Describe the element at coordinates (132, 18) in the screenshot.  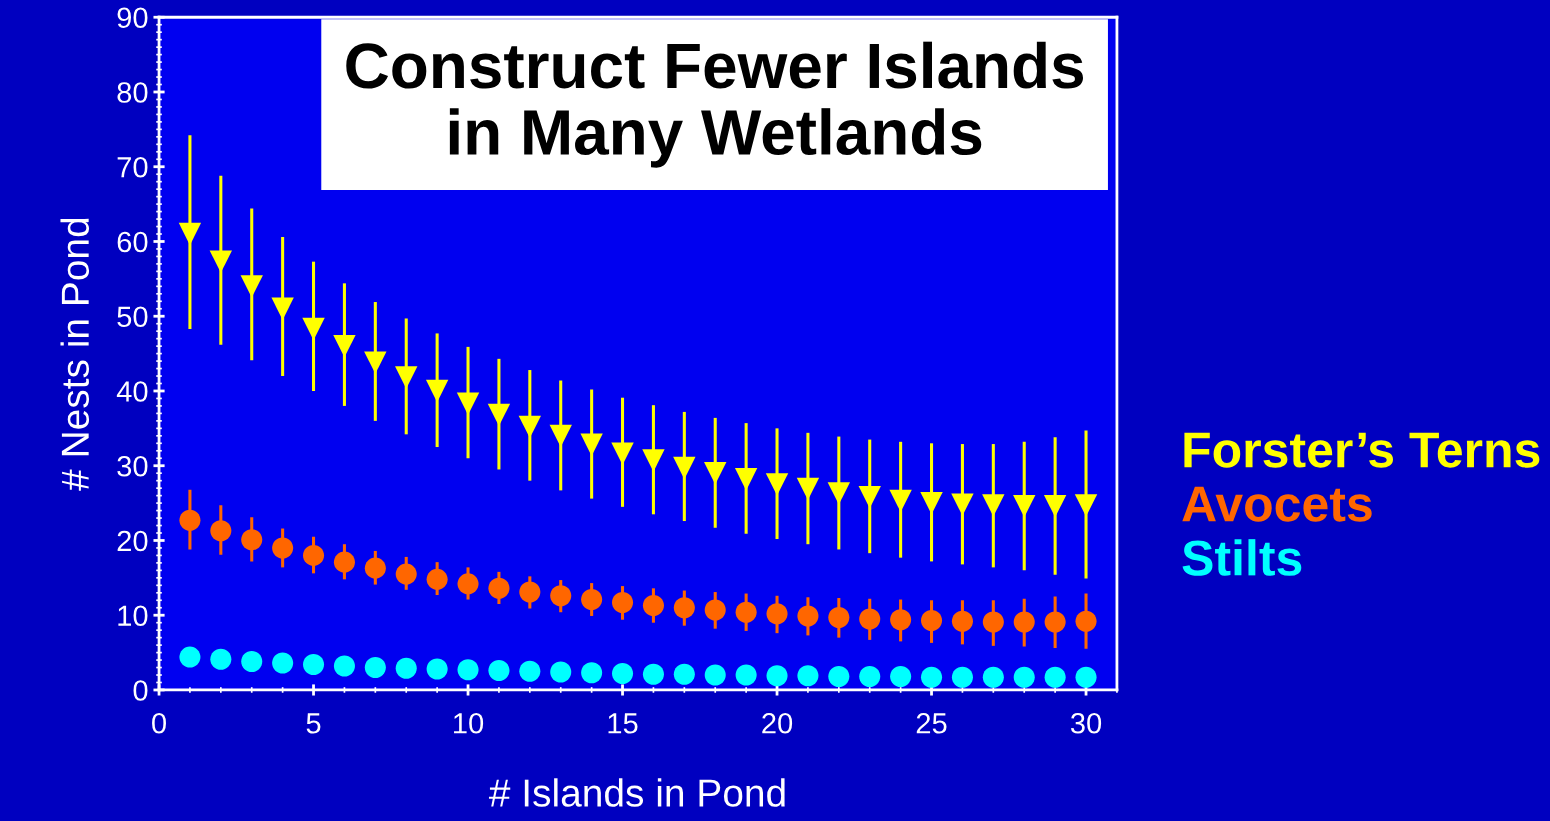
I see `y-tick-label: 90` at that location.